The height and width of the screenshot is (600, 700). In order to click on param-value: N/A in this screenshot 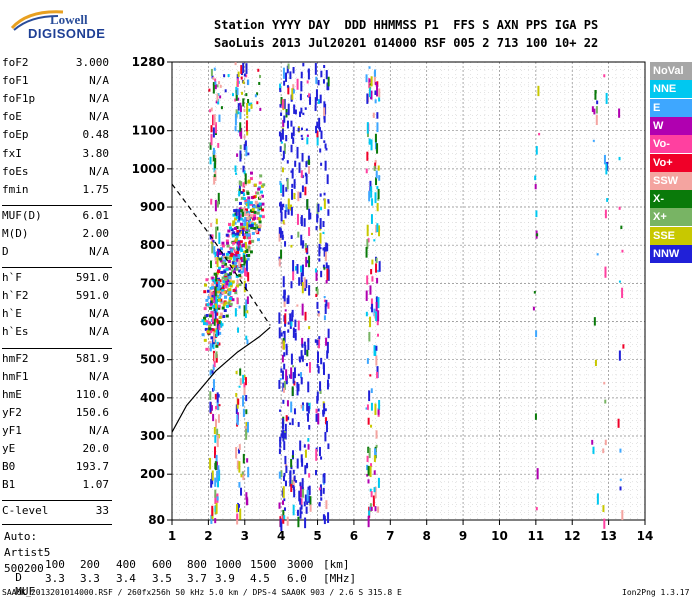, I will do `click(99, 314)`.